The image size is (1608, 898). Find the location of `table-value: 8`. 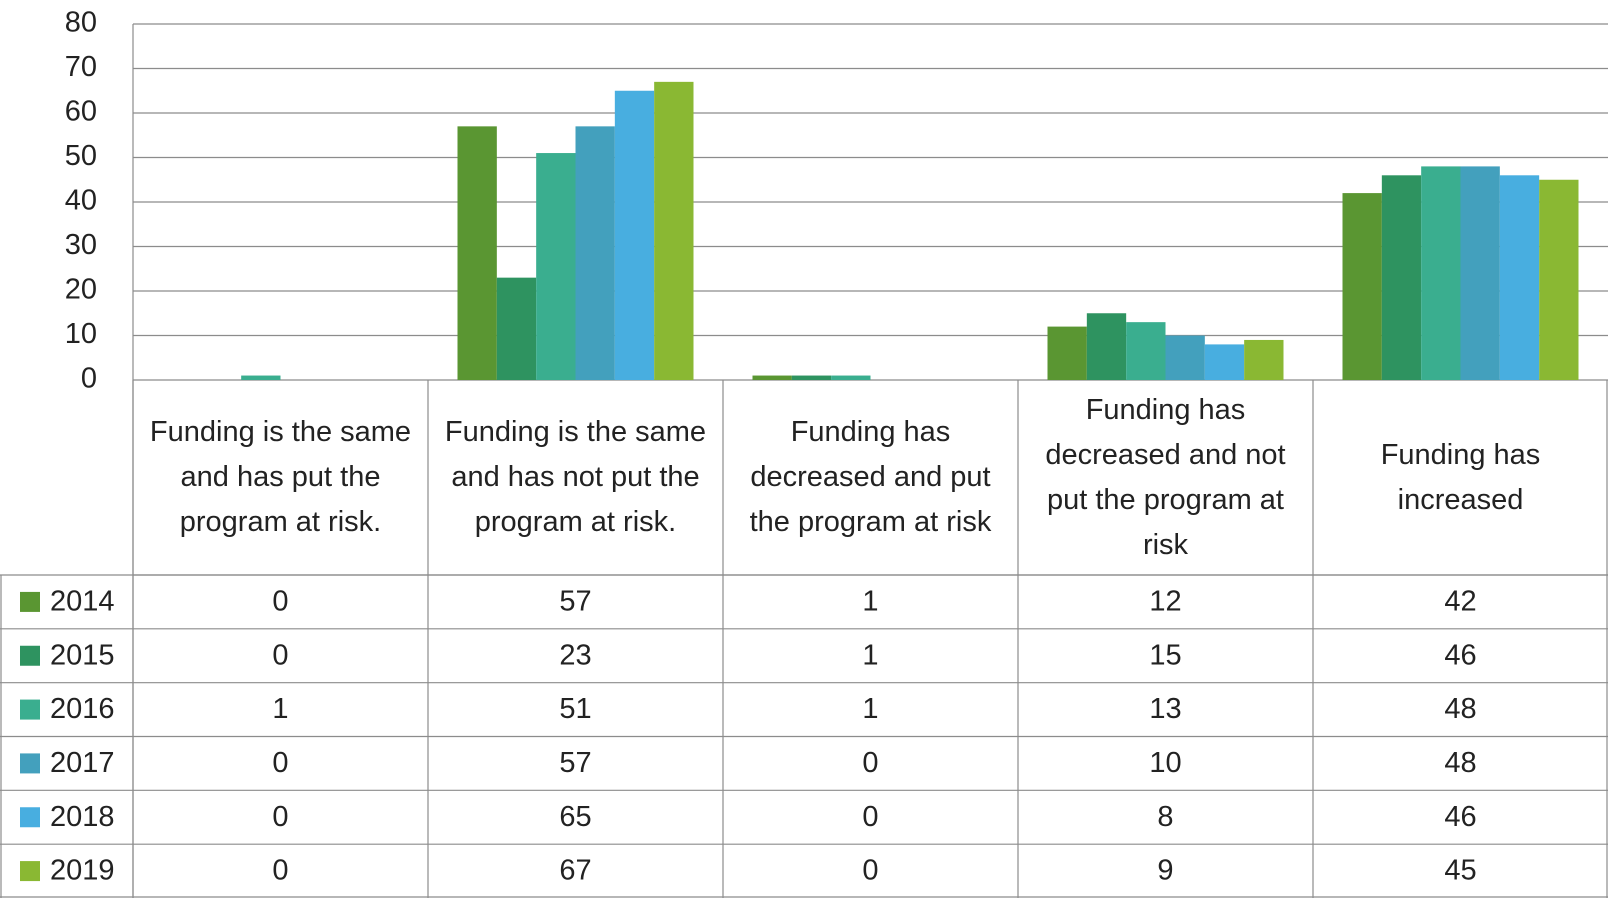

table-value: 8 is located at coordinates (1165, 817).